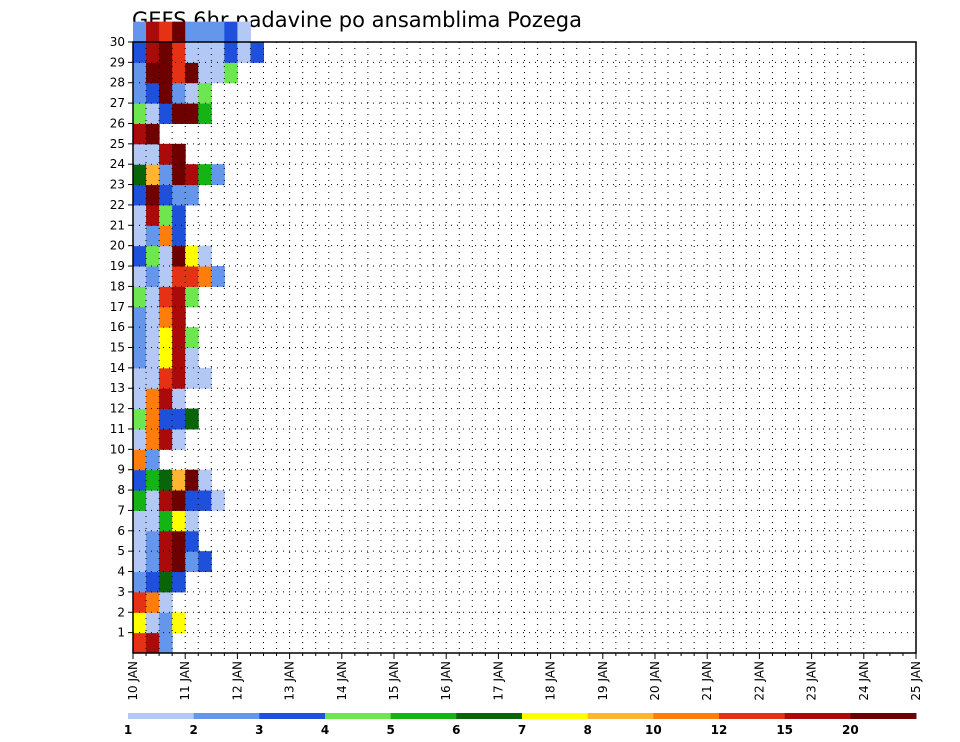 Image resolution: width=960 pixels, height=742 pixels. What do you see at coordinates (759, 681) in the screenshot?
I see `x-tick-label: 22 JAN` at bounding box center [759, 681].